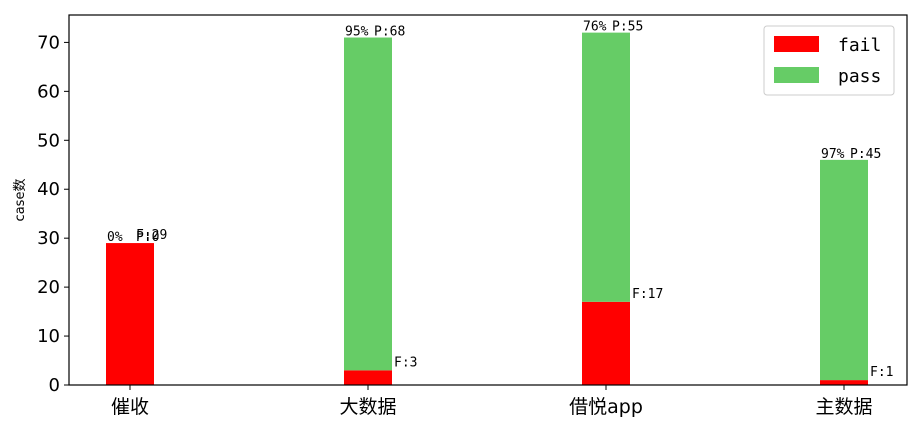 The image size is (921, 429). I want to click on legend-swatch-fail, so click(796, 44).